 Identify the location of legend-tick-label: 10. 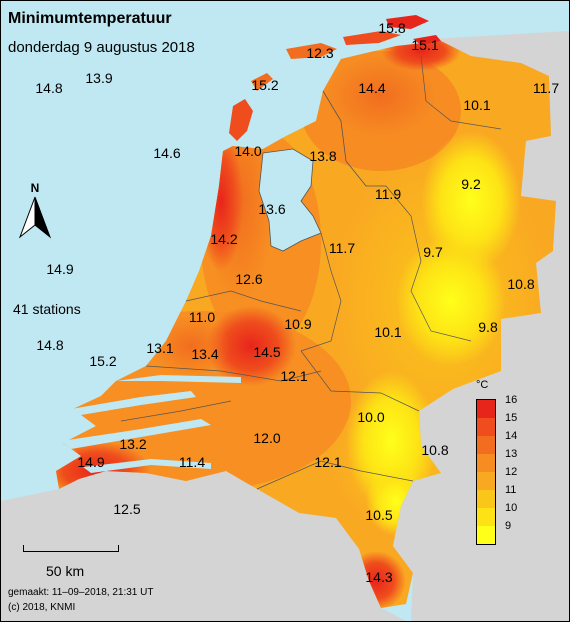
(511, 508).